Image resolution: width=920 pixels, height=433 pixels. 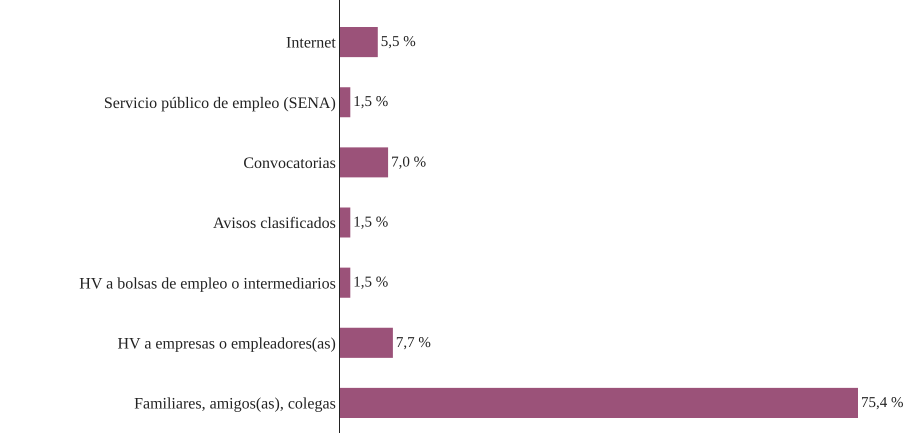 I want to click on y-tick-label: Familiares, amigos(as), colegas, so click(x=235, y=404).